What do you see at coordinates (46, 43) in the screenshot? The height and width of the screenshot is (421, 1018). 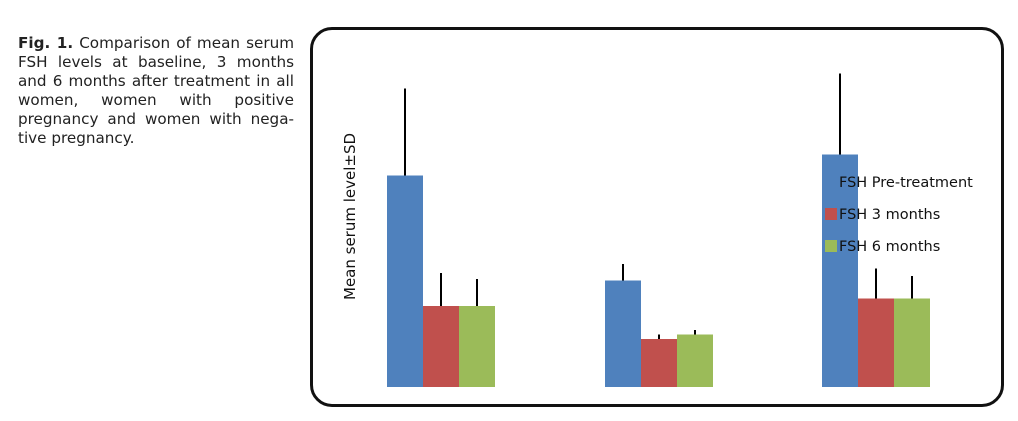 I see `figure-label: Fig. 1.` at bounding box center [46, 43].